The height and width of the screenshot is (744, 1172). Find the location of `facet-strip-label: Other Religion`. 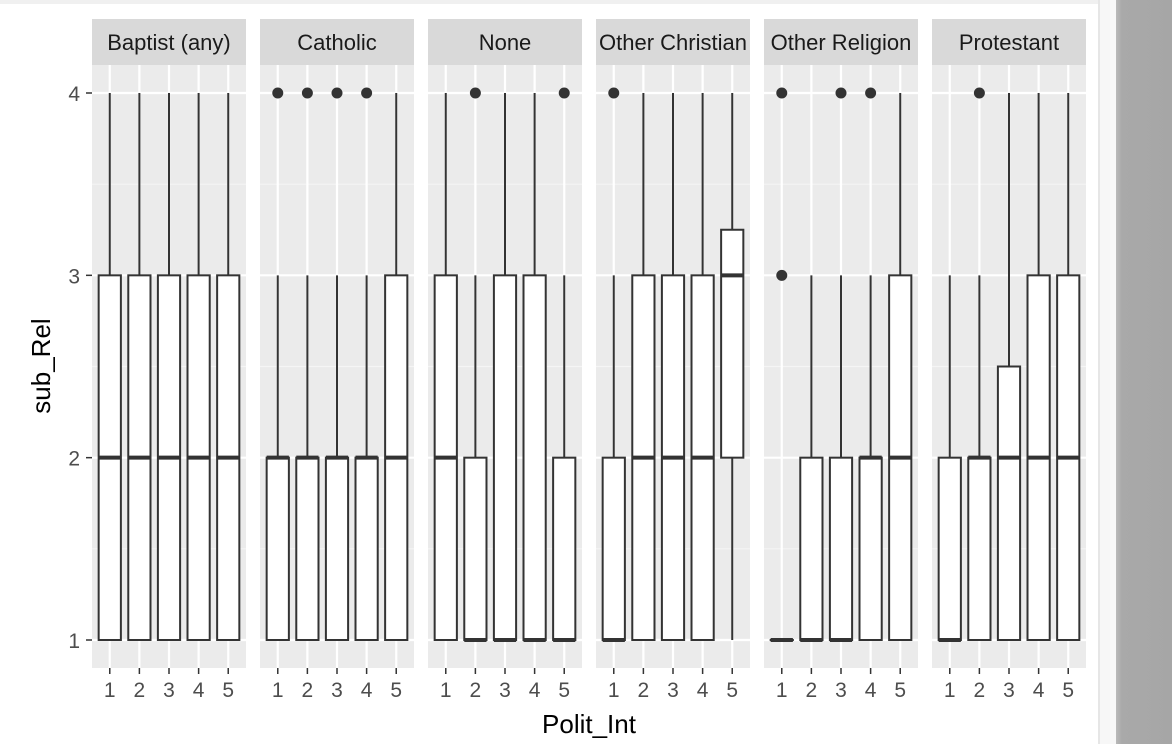

facet-strip-label: Other Religion is located at coordinates (841, 42).